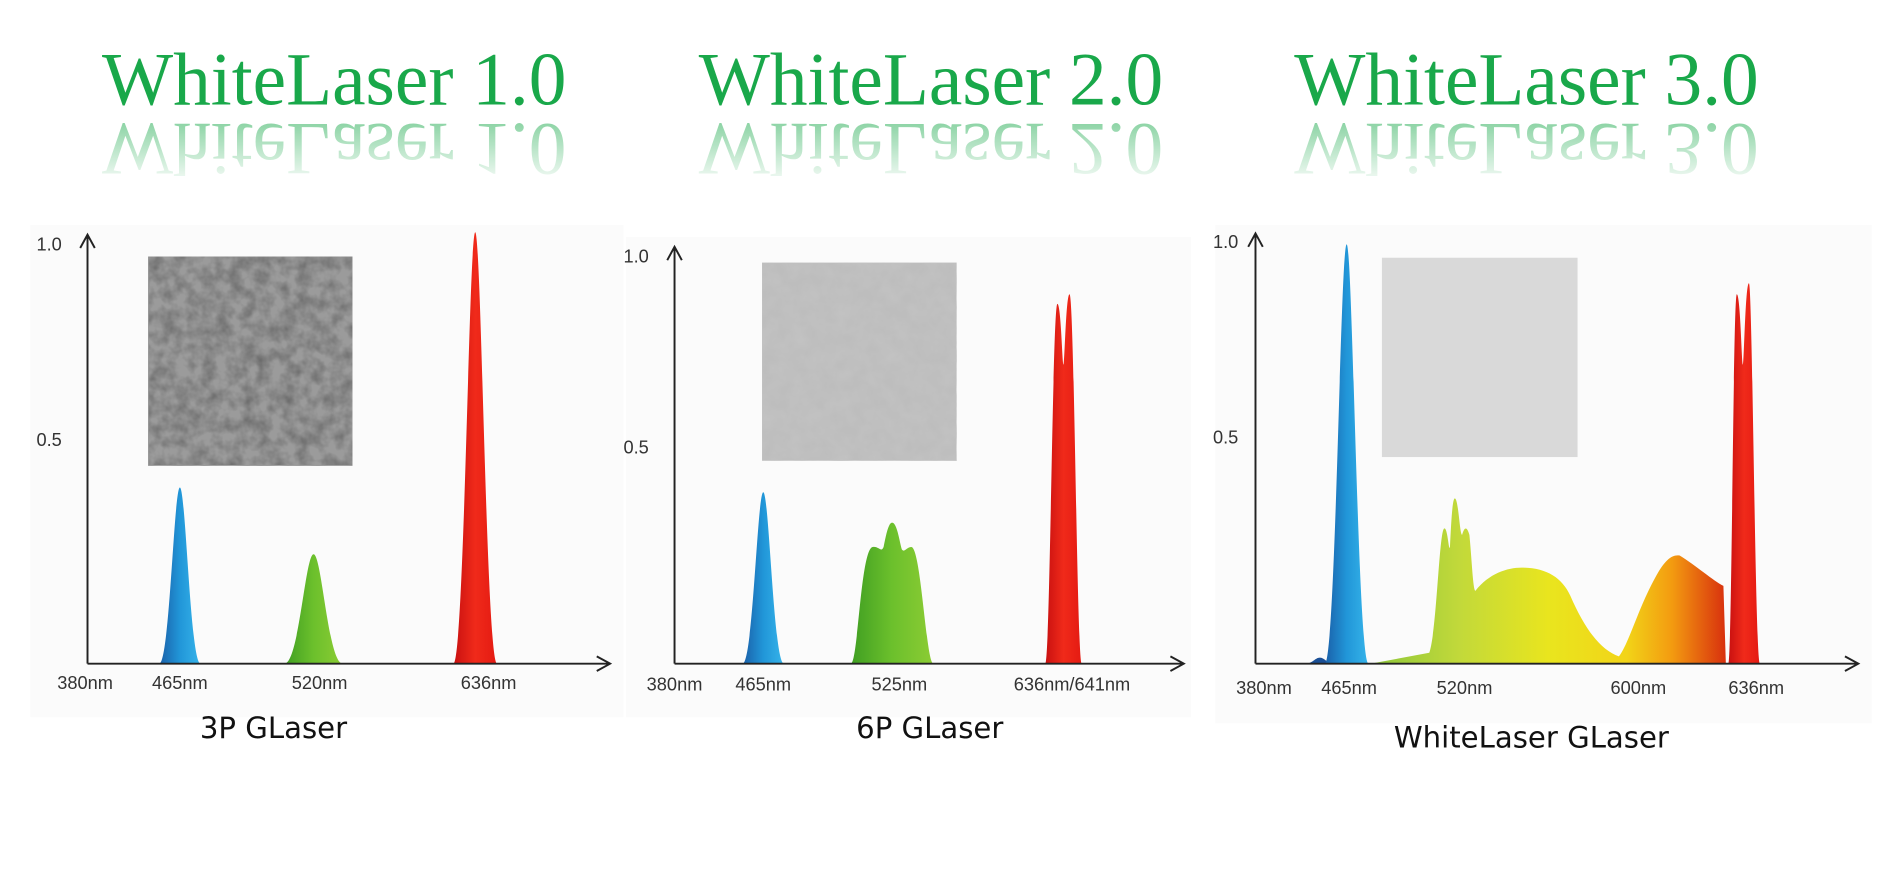 Image resolution: width=1896 pixels, height=874 pixels. What do you see at coordinates (900, 683) in the screenshot?
I see `x-tick-label: 525nm` at bounding box center [900, 683].